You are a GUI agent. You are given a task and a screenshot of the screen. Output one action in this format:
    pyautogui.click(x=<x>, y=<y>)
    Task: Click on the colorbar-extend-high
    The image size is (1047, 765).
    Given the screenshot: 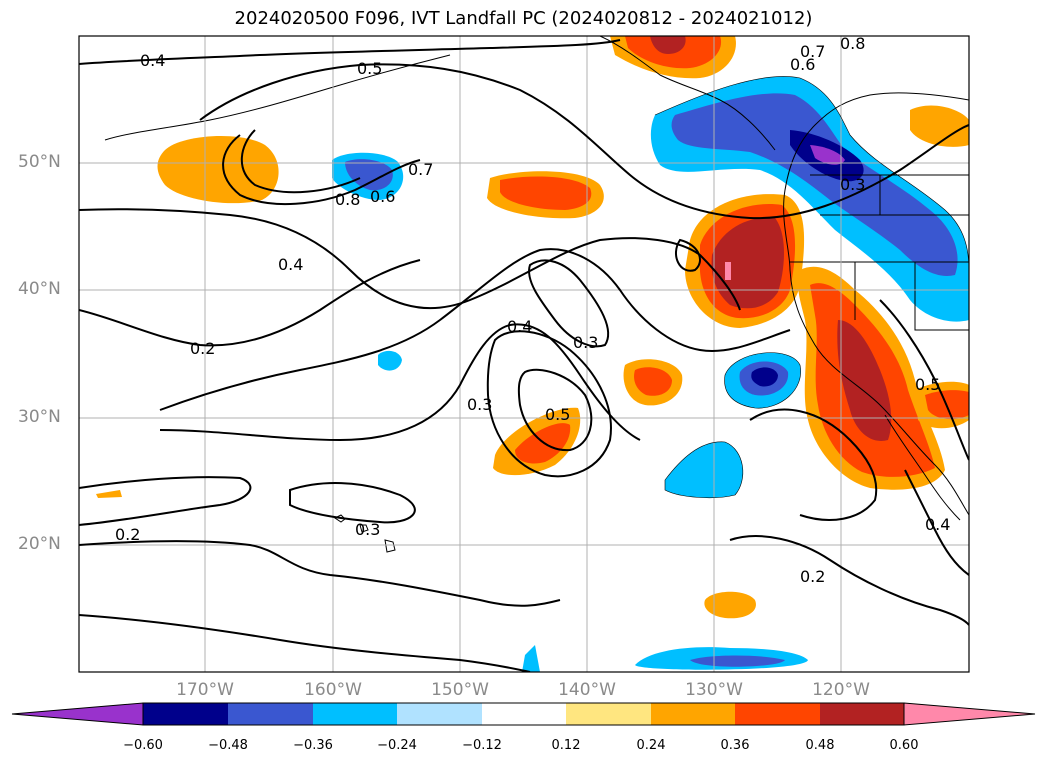 What is the action you would take?
    pyautogui.click(x=969, y=714)
    